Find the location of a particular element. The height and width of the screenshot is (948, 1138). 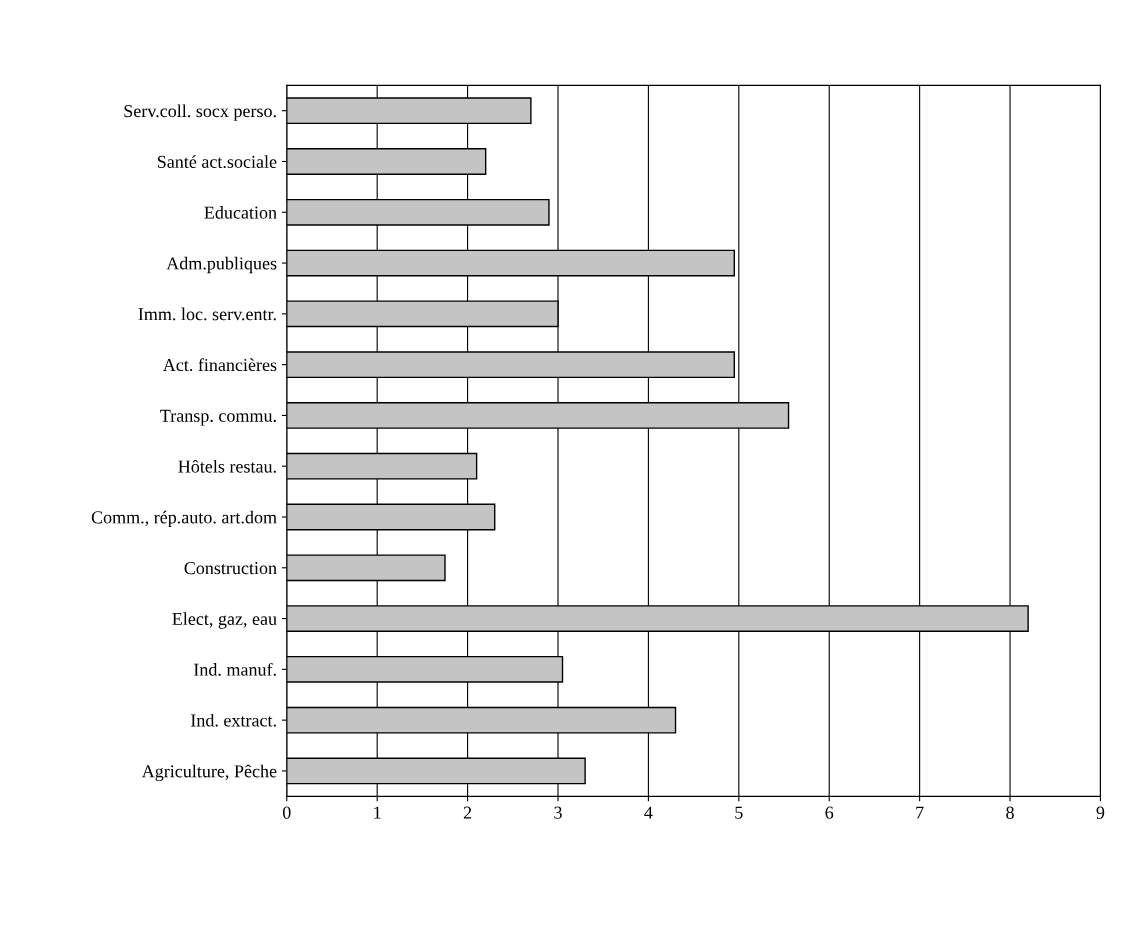

y-tick-label: Construction is located at coordinates (230, 568).